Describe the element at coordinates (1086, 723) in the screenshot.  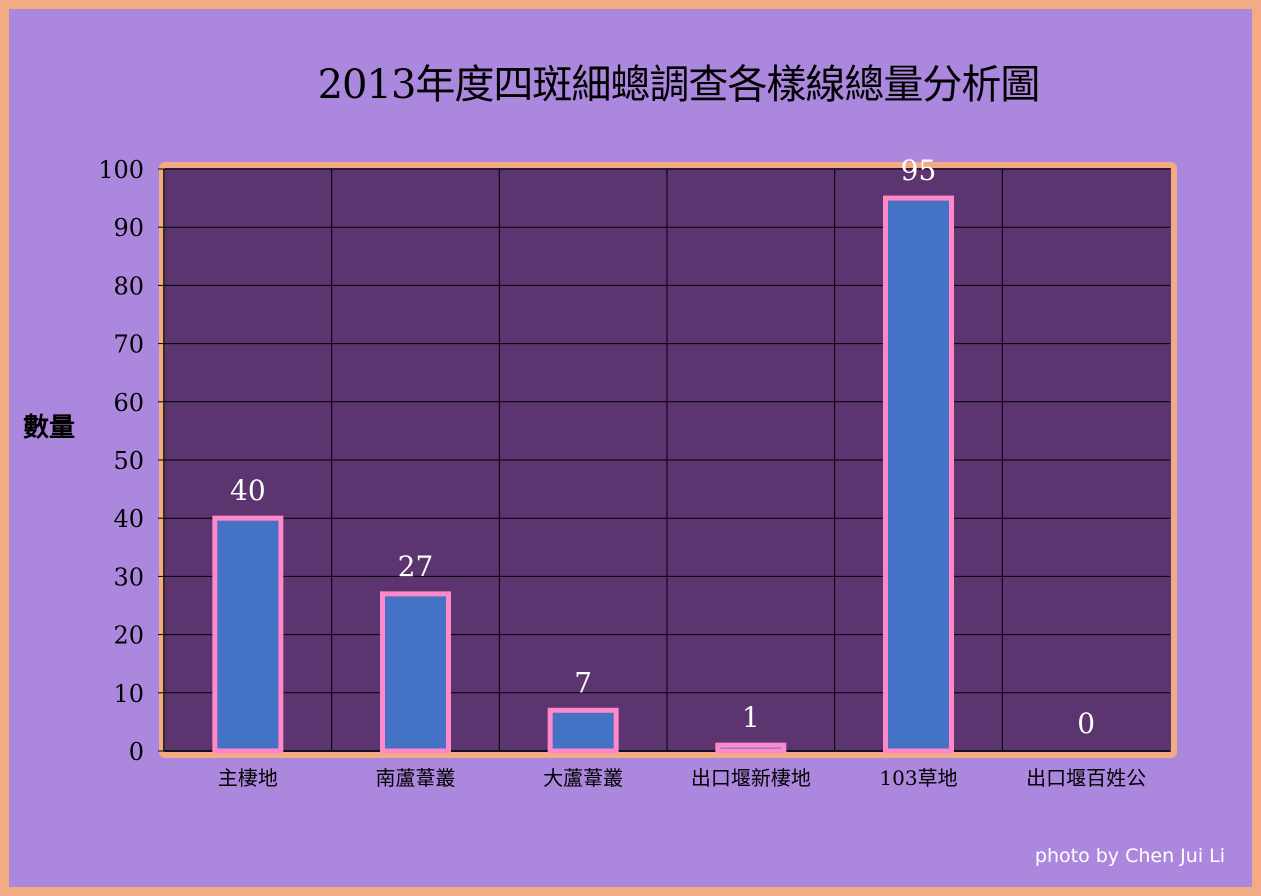
I see `data-label: 0` at that location.